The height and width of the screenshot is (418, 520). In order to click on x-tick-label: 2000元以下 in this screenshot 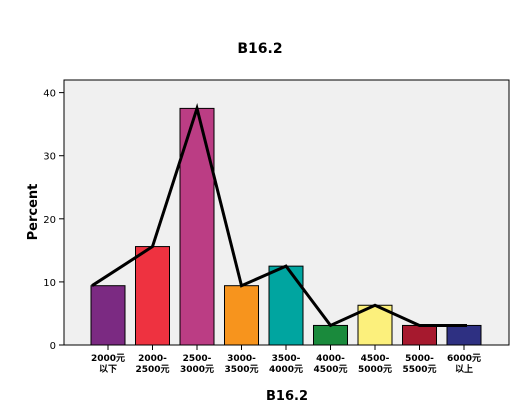, I will do `click(108, 364)`.